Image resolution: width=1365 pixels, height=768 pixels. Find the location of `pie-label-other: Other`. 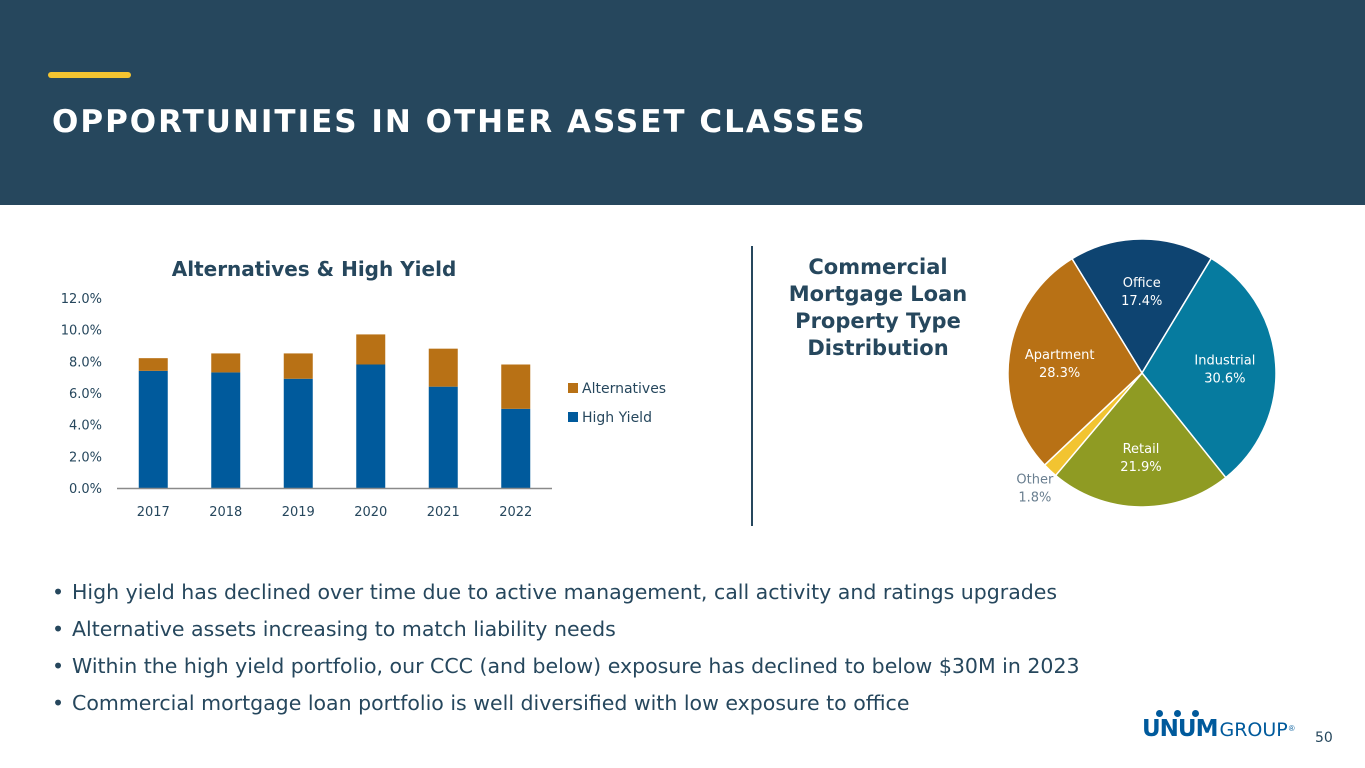

pie-label-other: Other is located at coordinates (1035, 479).